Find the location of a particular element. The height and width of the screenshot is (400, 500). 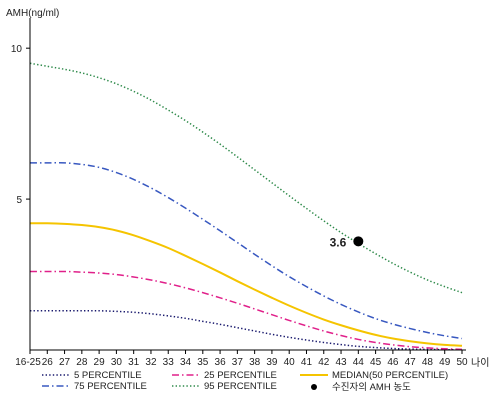

x-tick-label-24: 49 is located at coordinates (445, 362).